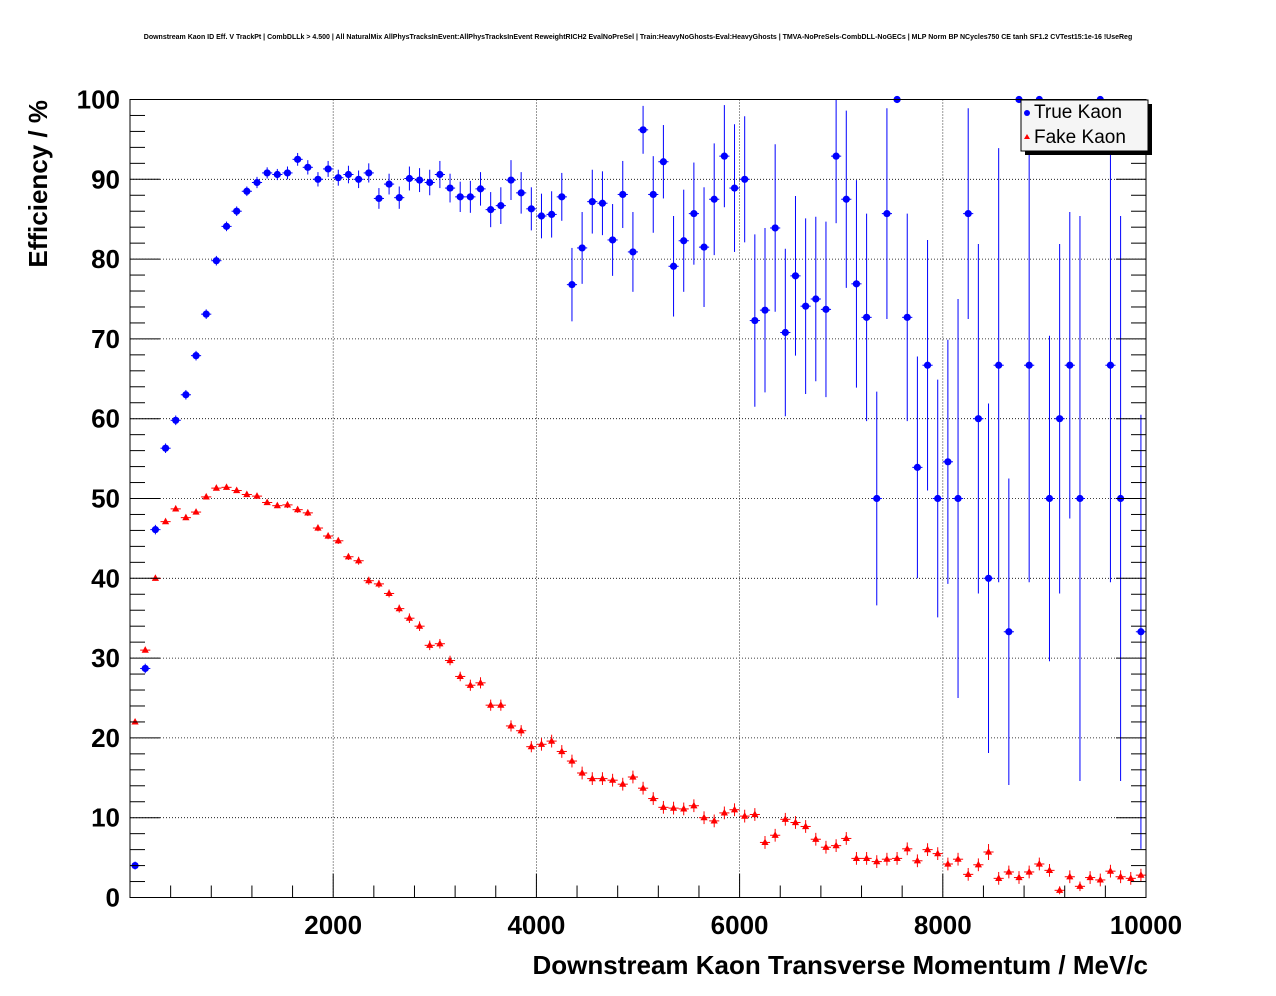  I want to click on x-tick-label: 2000, so click(333, 925).